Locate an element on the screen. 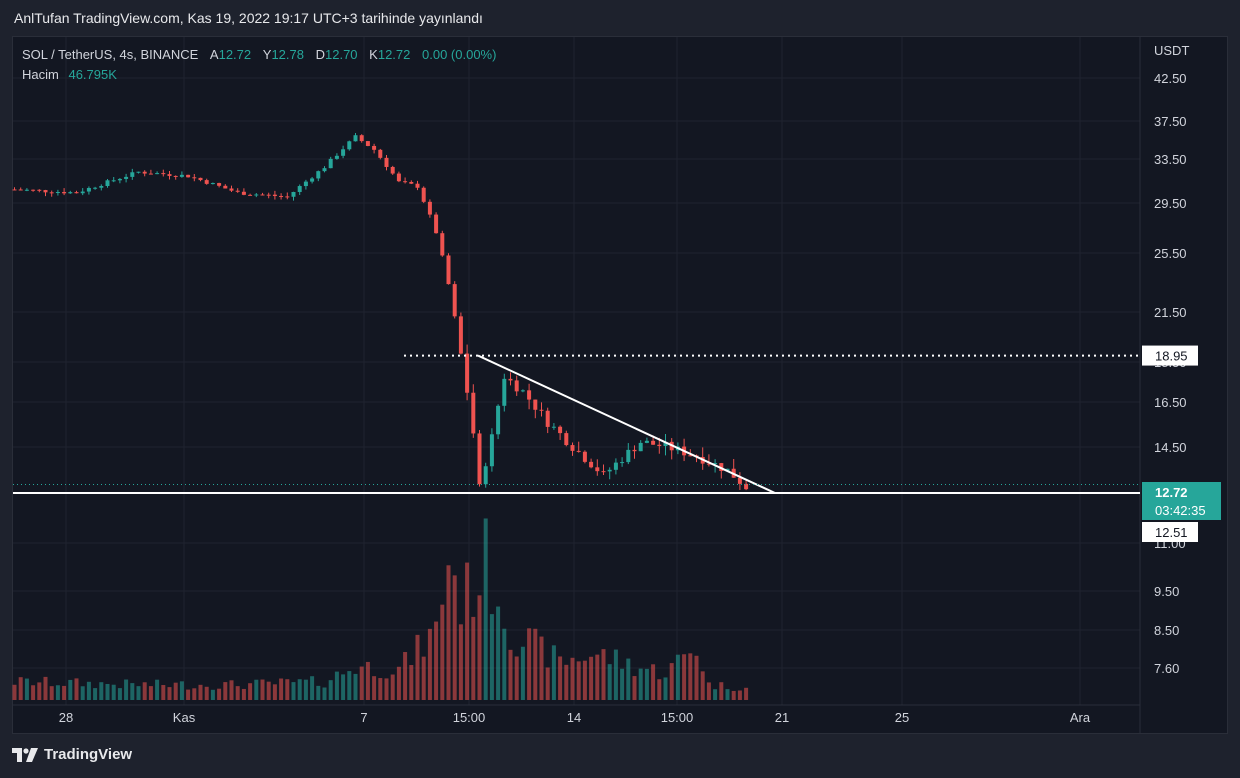 The width and height of the screenshot is (1240, 778). time-tick-label: Kas is located at coordinates (184, 717).